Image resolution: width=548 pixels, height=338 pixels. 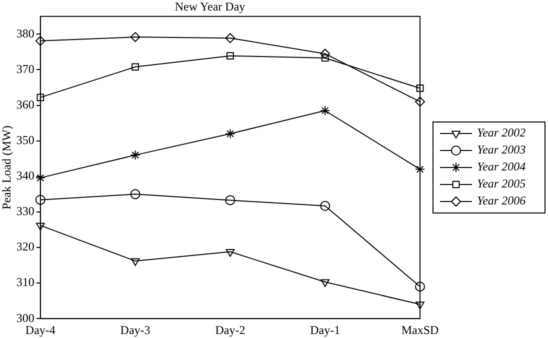 I want to click on legend-label: Year 2004, so click(x=501, y=167).